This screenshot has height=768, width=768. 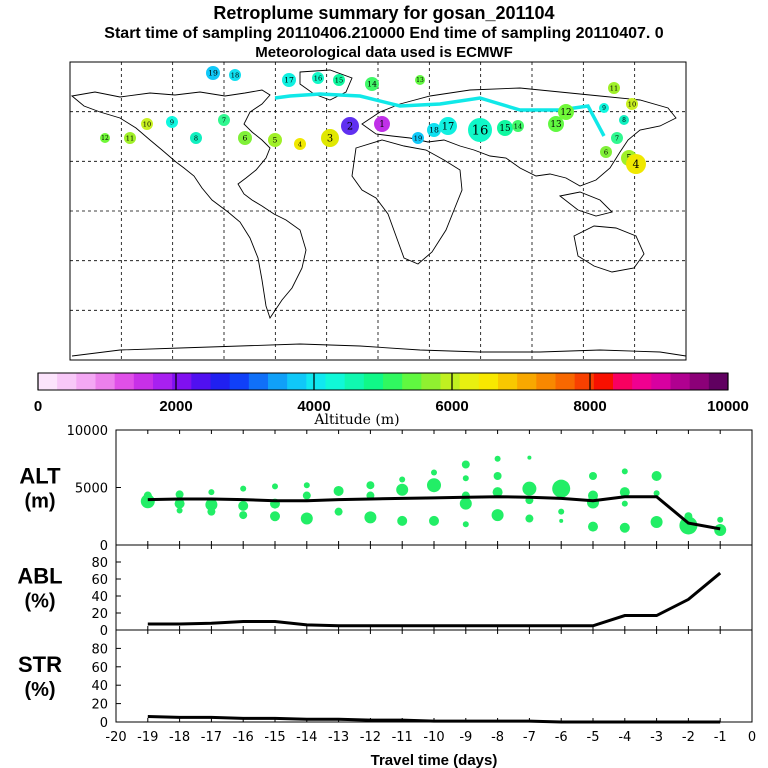 I want to click on x-tick-label: -14, so click(x=306, y=737).